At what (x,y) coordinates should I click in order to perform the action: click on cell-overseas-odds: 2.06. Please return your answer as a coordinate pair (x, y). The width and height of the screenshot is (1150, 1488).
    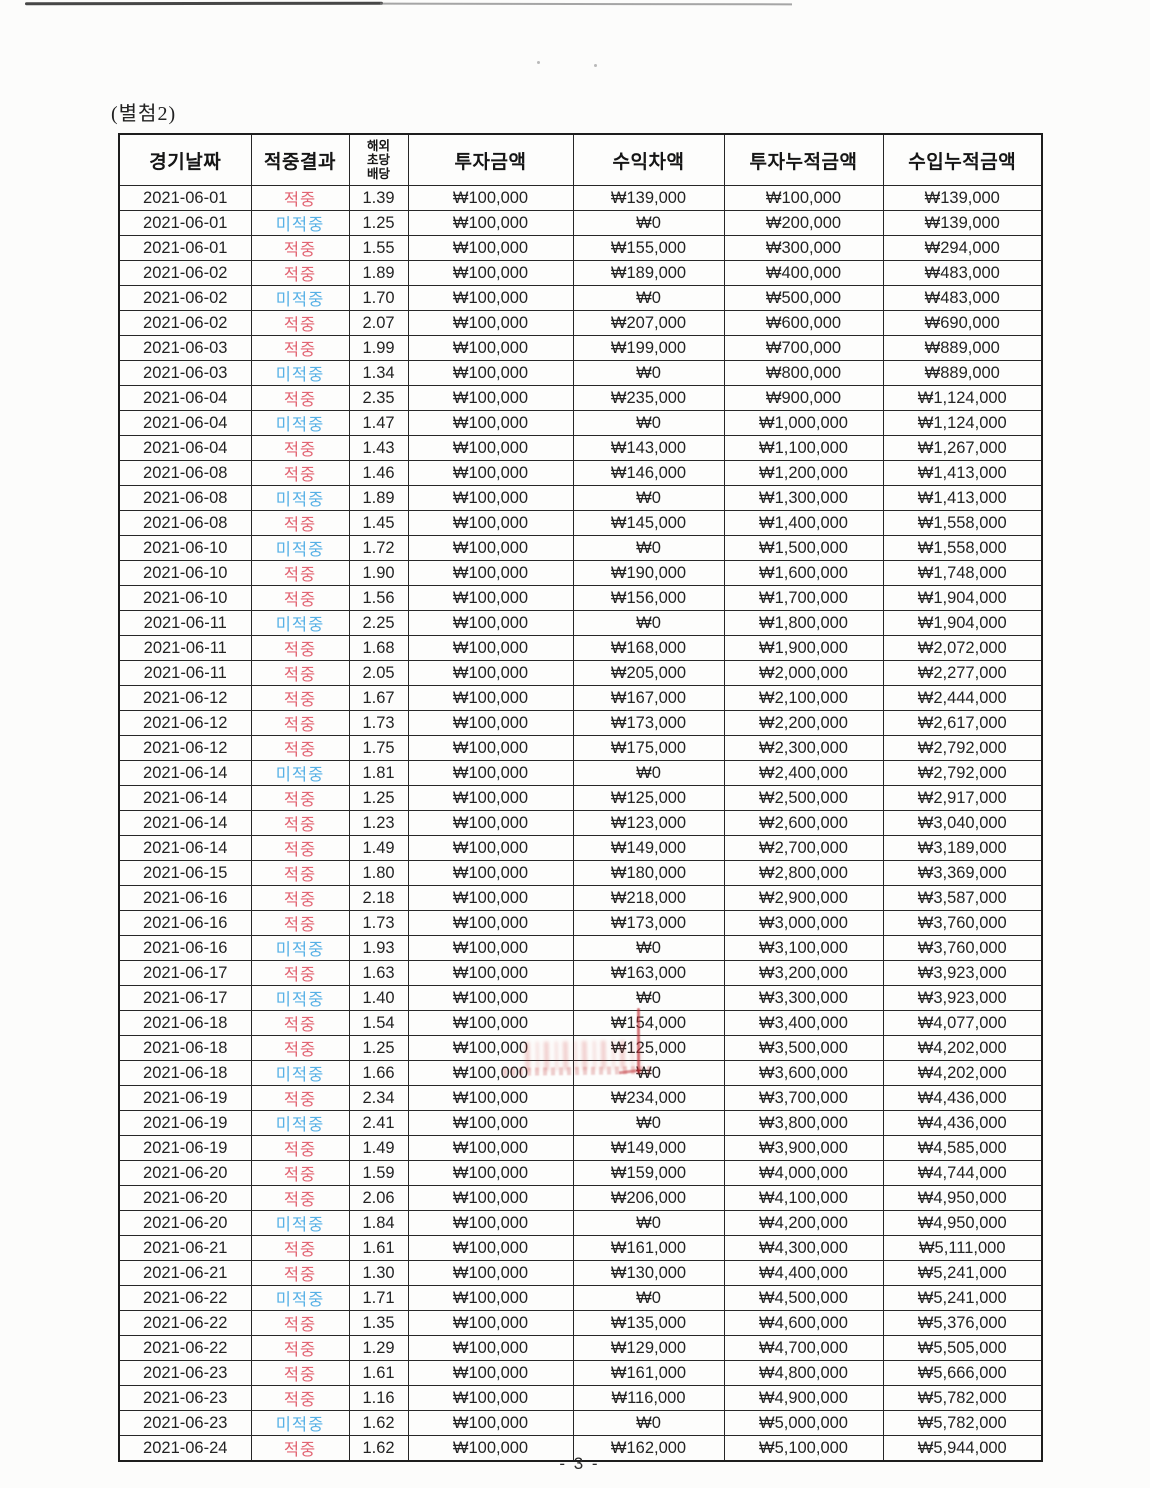
    Looking at the image, I should click on (378, 1198).